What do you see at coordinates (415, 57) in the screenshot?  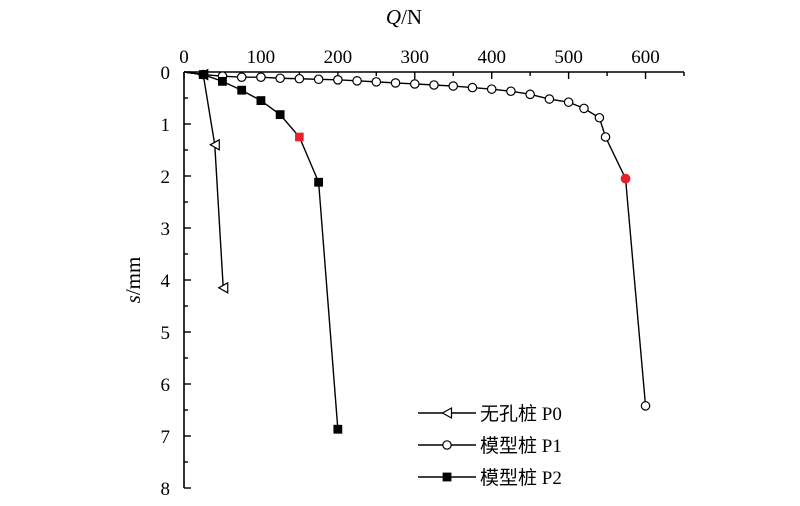 I see `x-tick-label: 300` at bounding box center [415, 57].